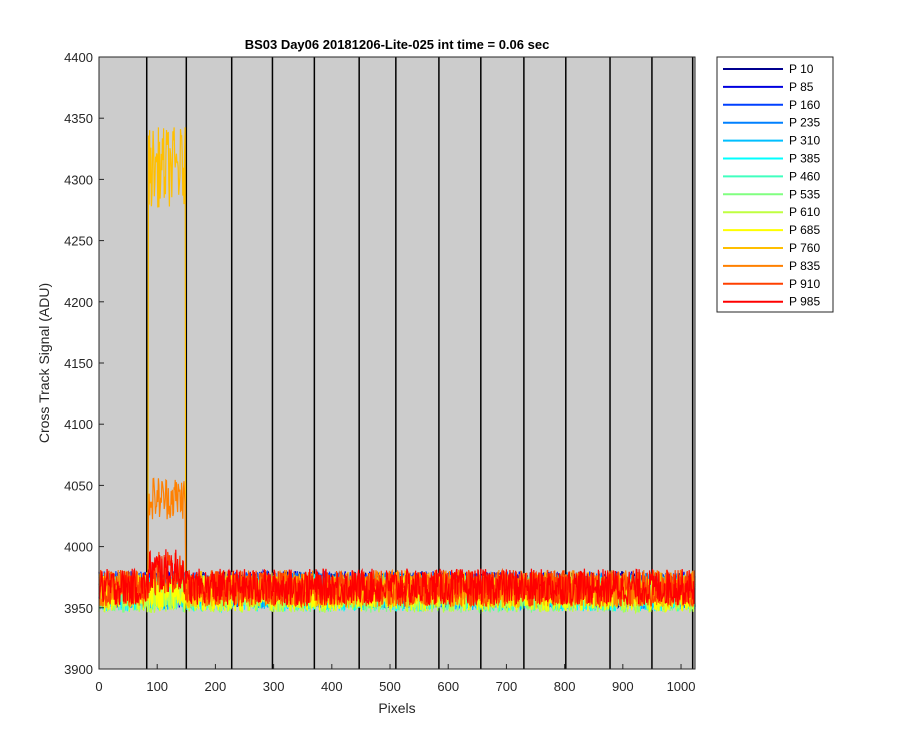  I want to click on x-tick-label: 900, so click(623, 686).